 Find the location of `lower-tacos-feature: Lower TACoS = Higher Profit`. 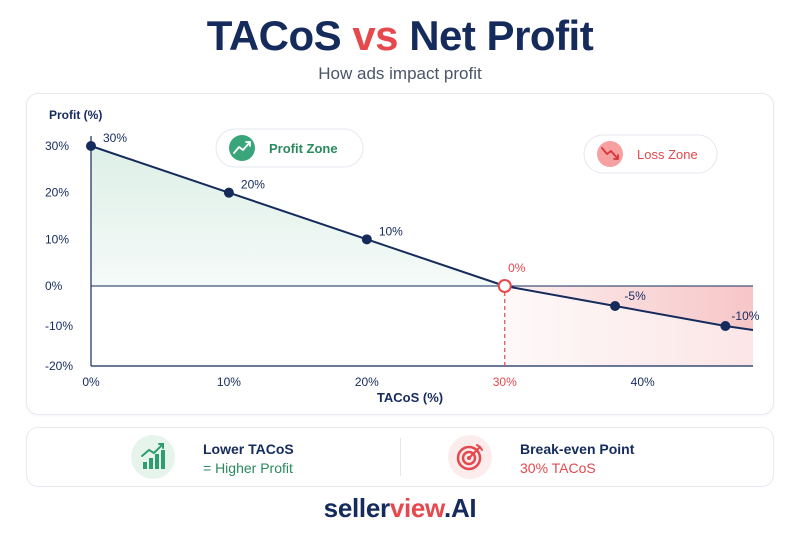

lower-tacos-feature: Lower TACoS = Higher Profit is located at coordinates (251, 457).